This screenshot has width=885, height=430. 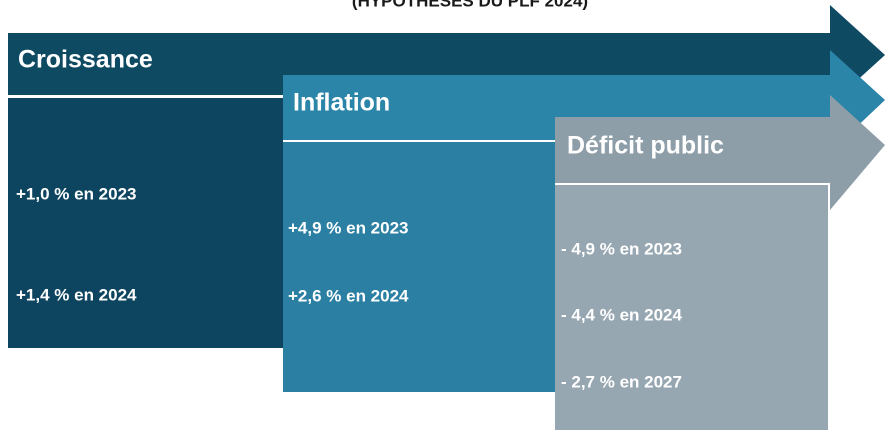 I want to click on arrow-deficit, so click(x=720, y=152).